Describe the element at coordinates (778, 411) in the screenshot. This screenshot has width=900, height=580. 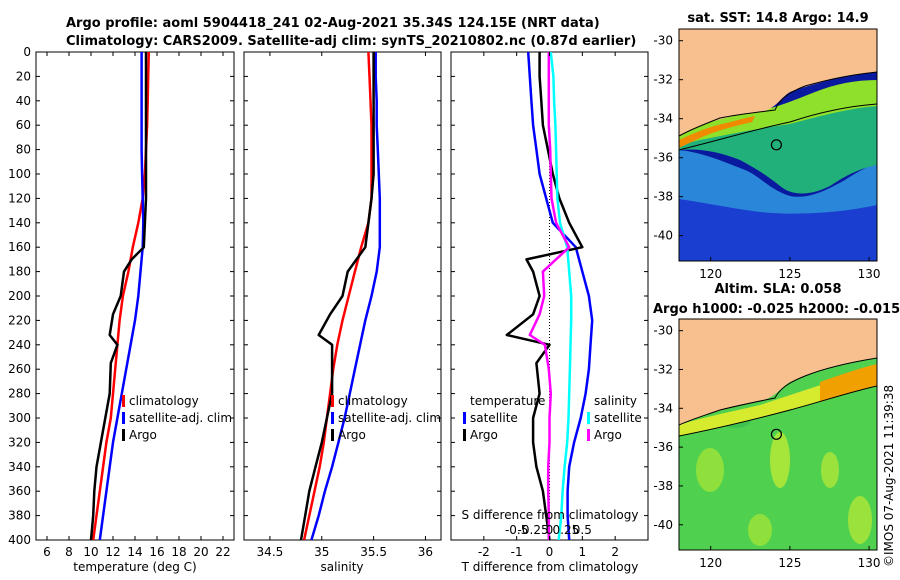
I see `sla-shelf-contour` at that location.